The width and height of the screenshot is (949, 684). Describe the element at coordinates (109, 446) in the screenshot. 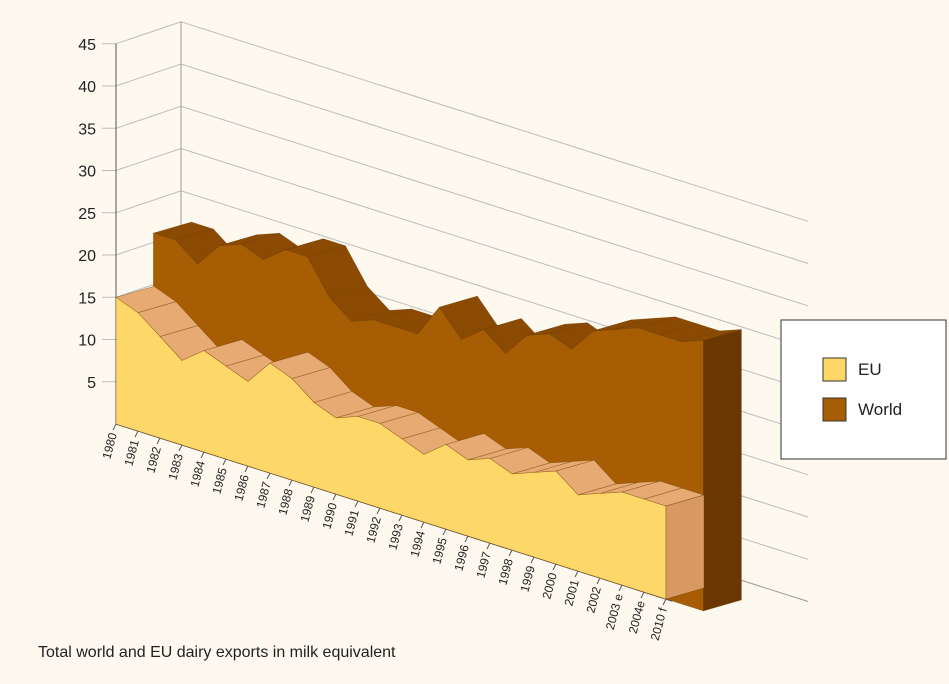

I see `x-tick-label: 1980` at that location.